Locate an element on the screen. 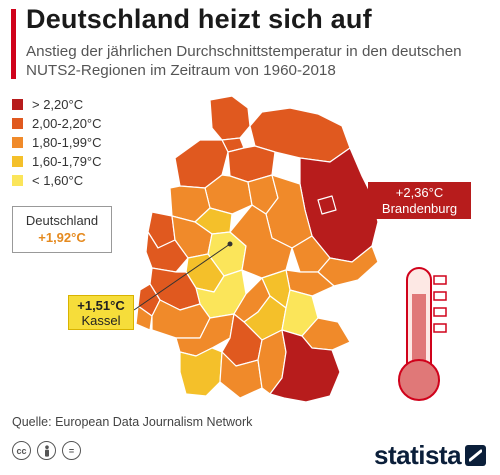  region-freiburg is located at coordinates (201, 372).